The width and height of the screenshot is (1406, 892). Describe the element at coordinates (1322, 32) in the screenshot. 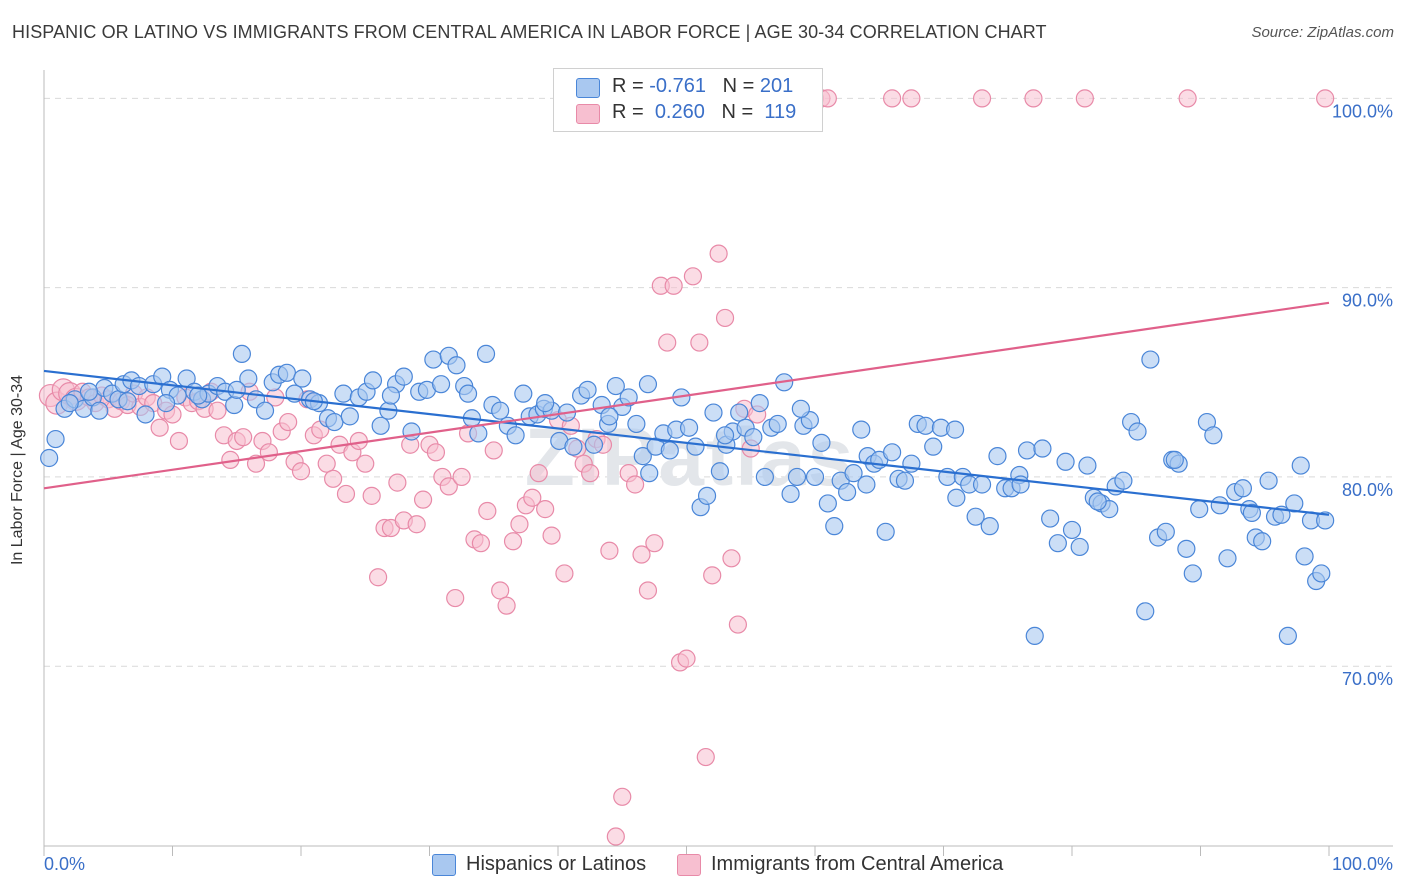

I see `source-label: Source: ZipAtlas.com` at that location.